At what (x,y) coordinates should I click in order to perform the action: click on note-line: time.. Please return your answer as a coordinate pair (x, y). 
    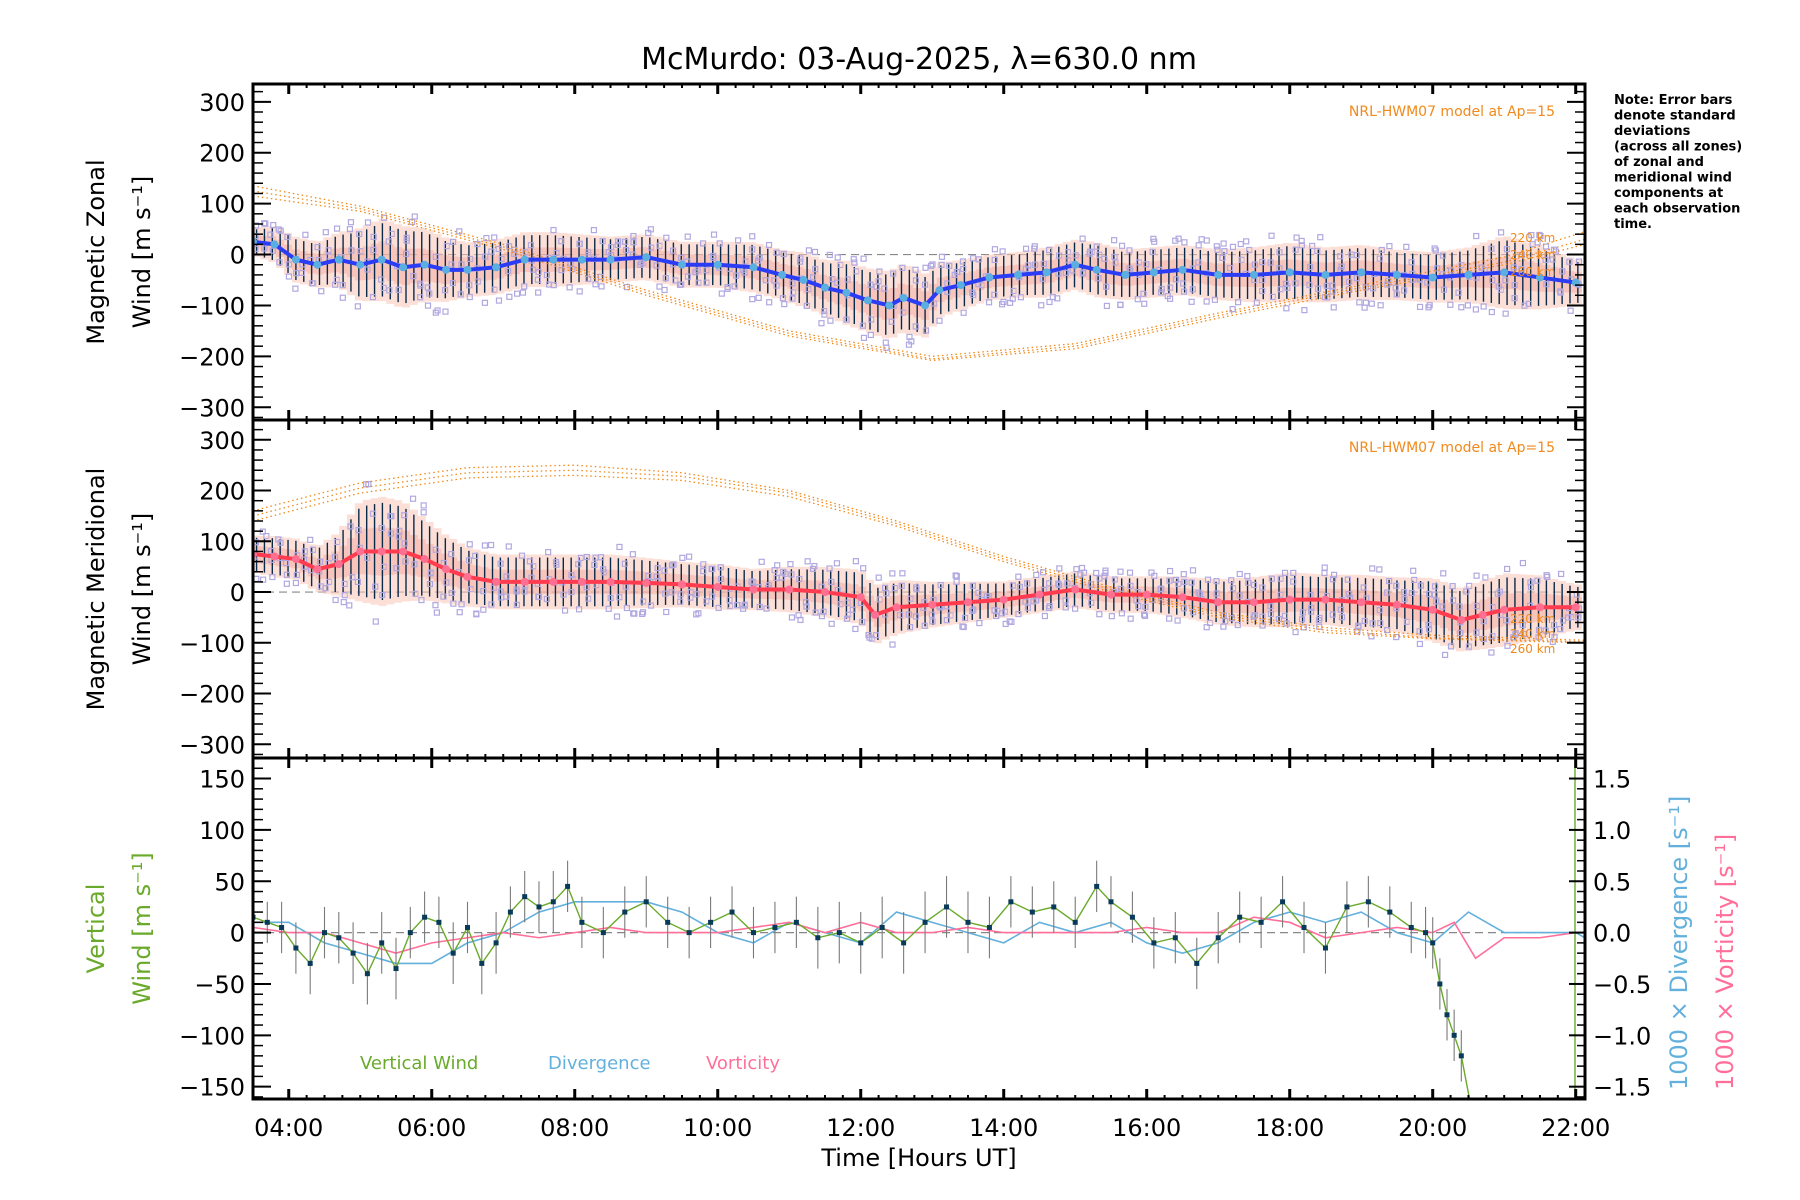
    Looking at the image, I should click on (1633, 224).